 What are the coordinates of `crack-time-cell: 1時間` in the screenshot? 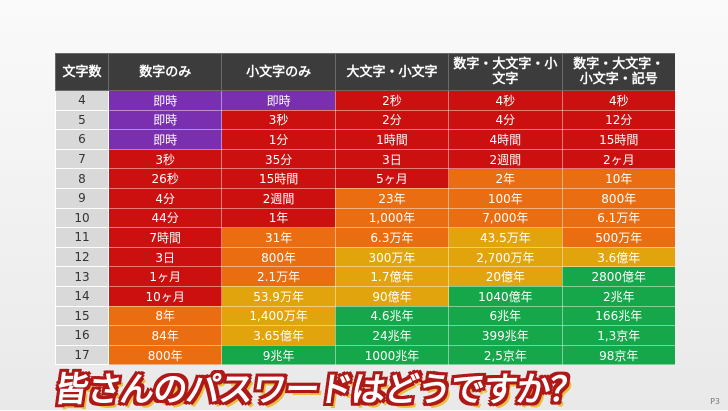 It's located at (391, 140).